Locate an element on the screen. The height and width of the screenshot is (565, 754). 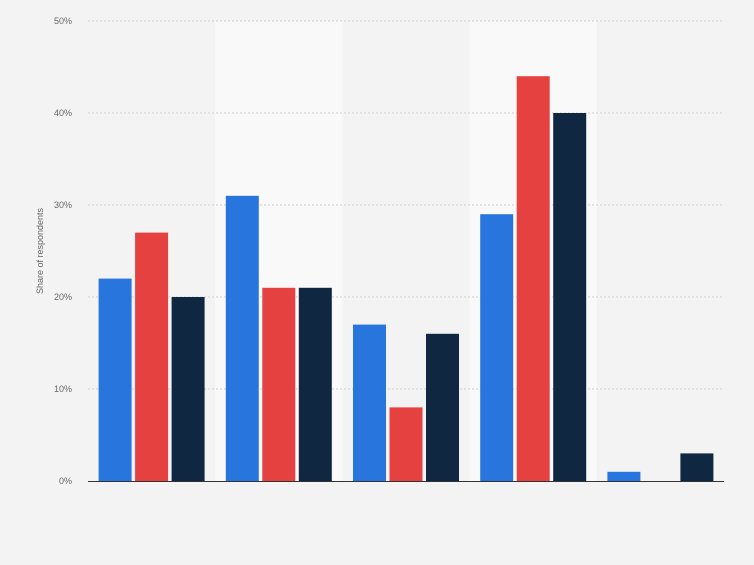
y-axis-title: Share of respondents is located at coordinates (40, 250).